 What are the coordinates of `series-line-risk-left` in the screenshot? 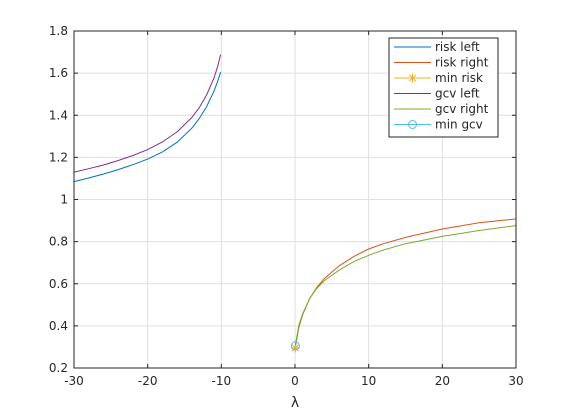 It's located at (147, 127).